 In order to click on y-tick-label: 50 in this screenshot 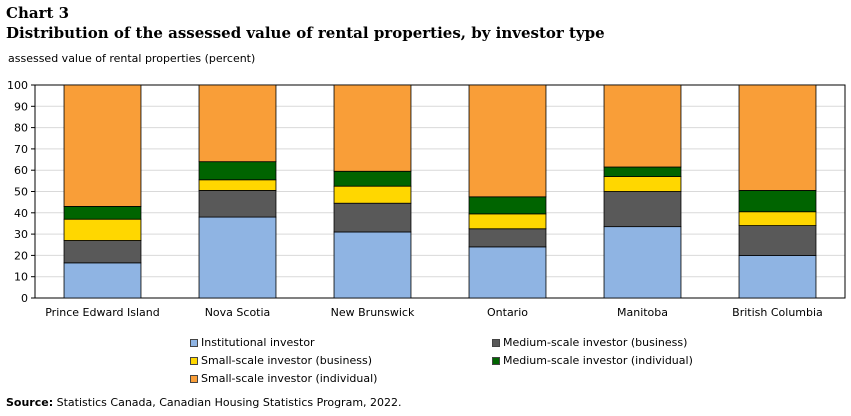, I will do `click(21, 192)`.